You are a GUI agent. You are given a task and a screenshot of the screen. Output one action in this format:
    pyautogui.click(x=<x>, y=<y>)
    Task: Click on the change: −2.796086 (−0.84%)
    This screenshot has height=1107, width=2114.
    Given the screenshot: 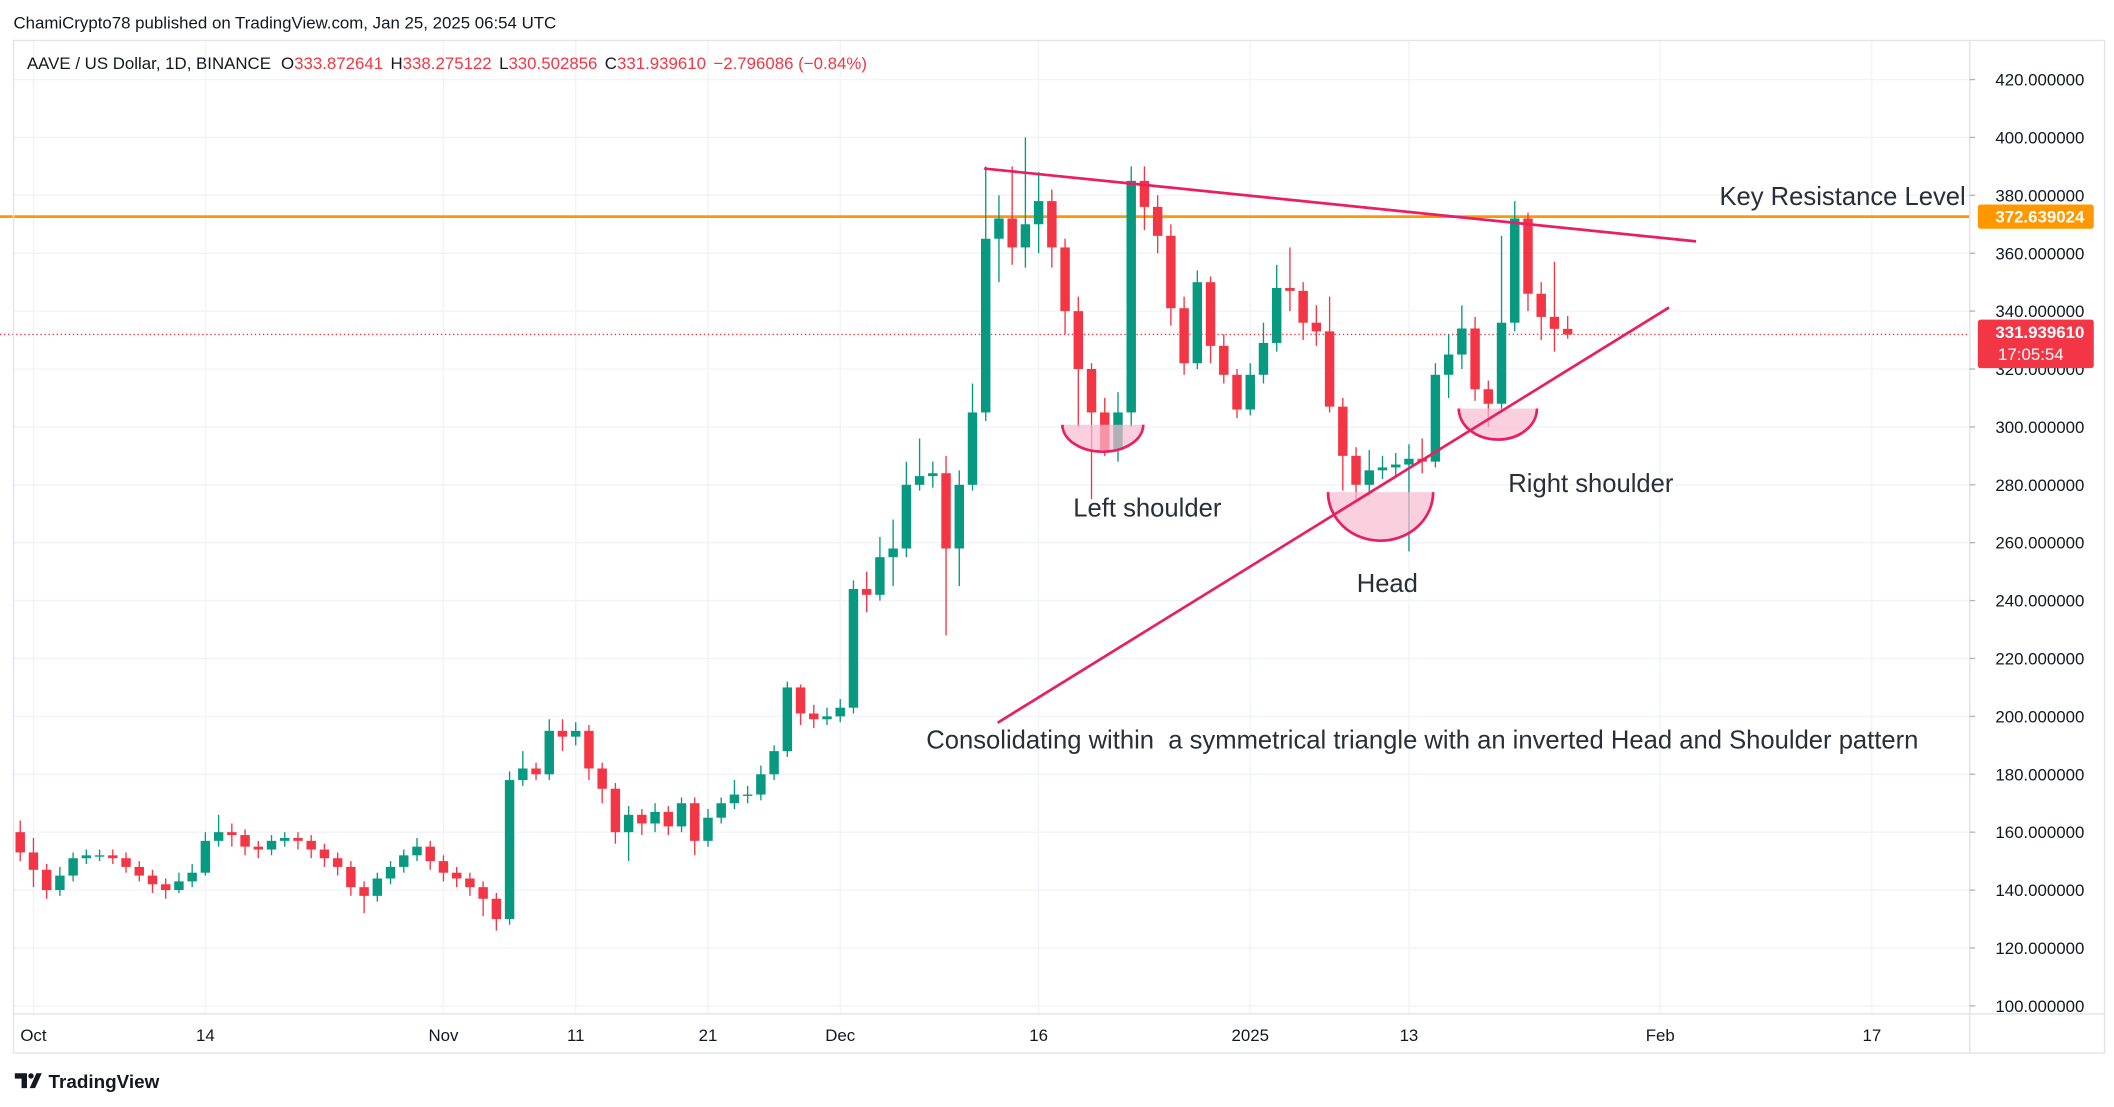 What is the action you would take?
    pyautogui.click(x=790, y=63)
    